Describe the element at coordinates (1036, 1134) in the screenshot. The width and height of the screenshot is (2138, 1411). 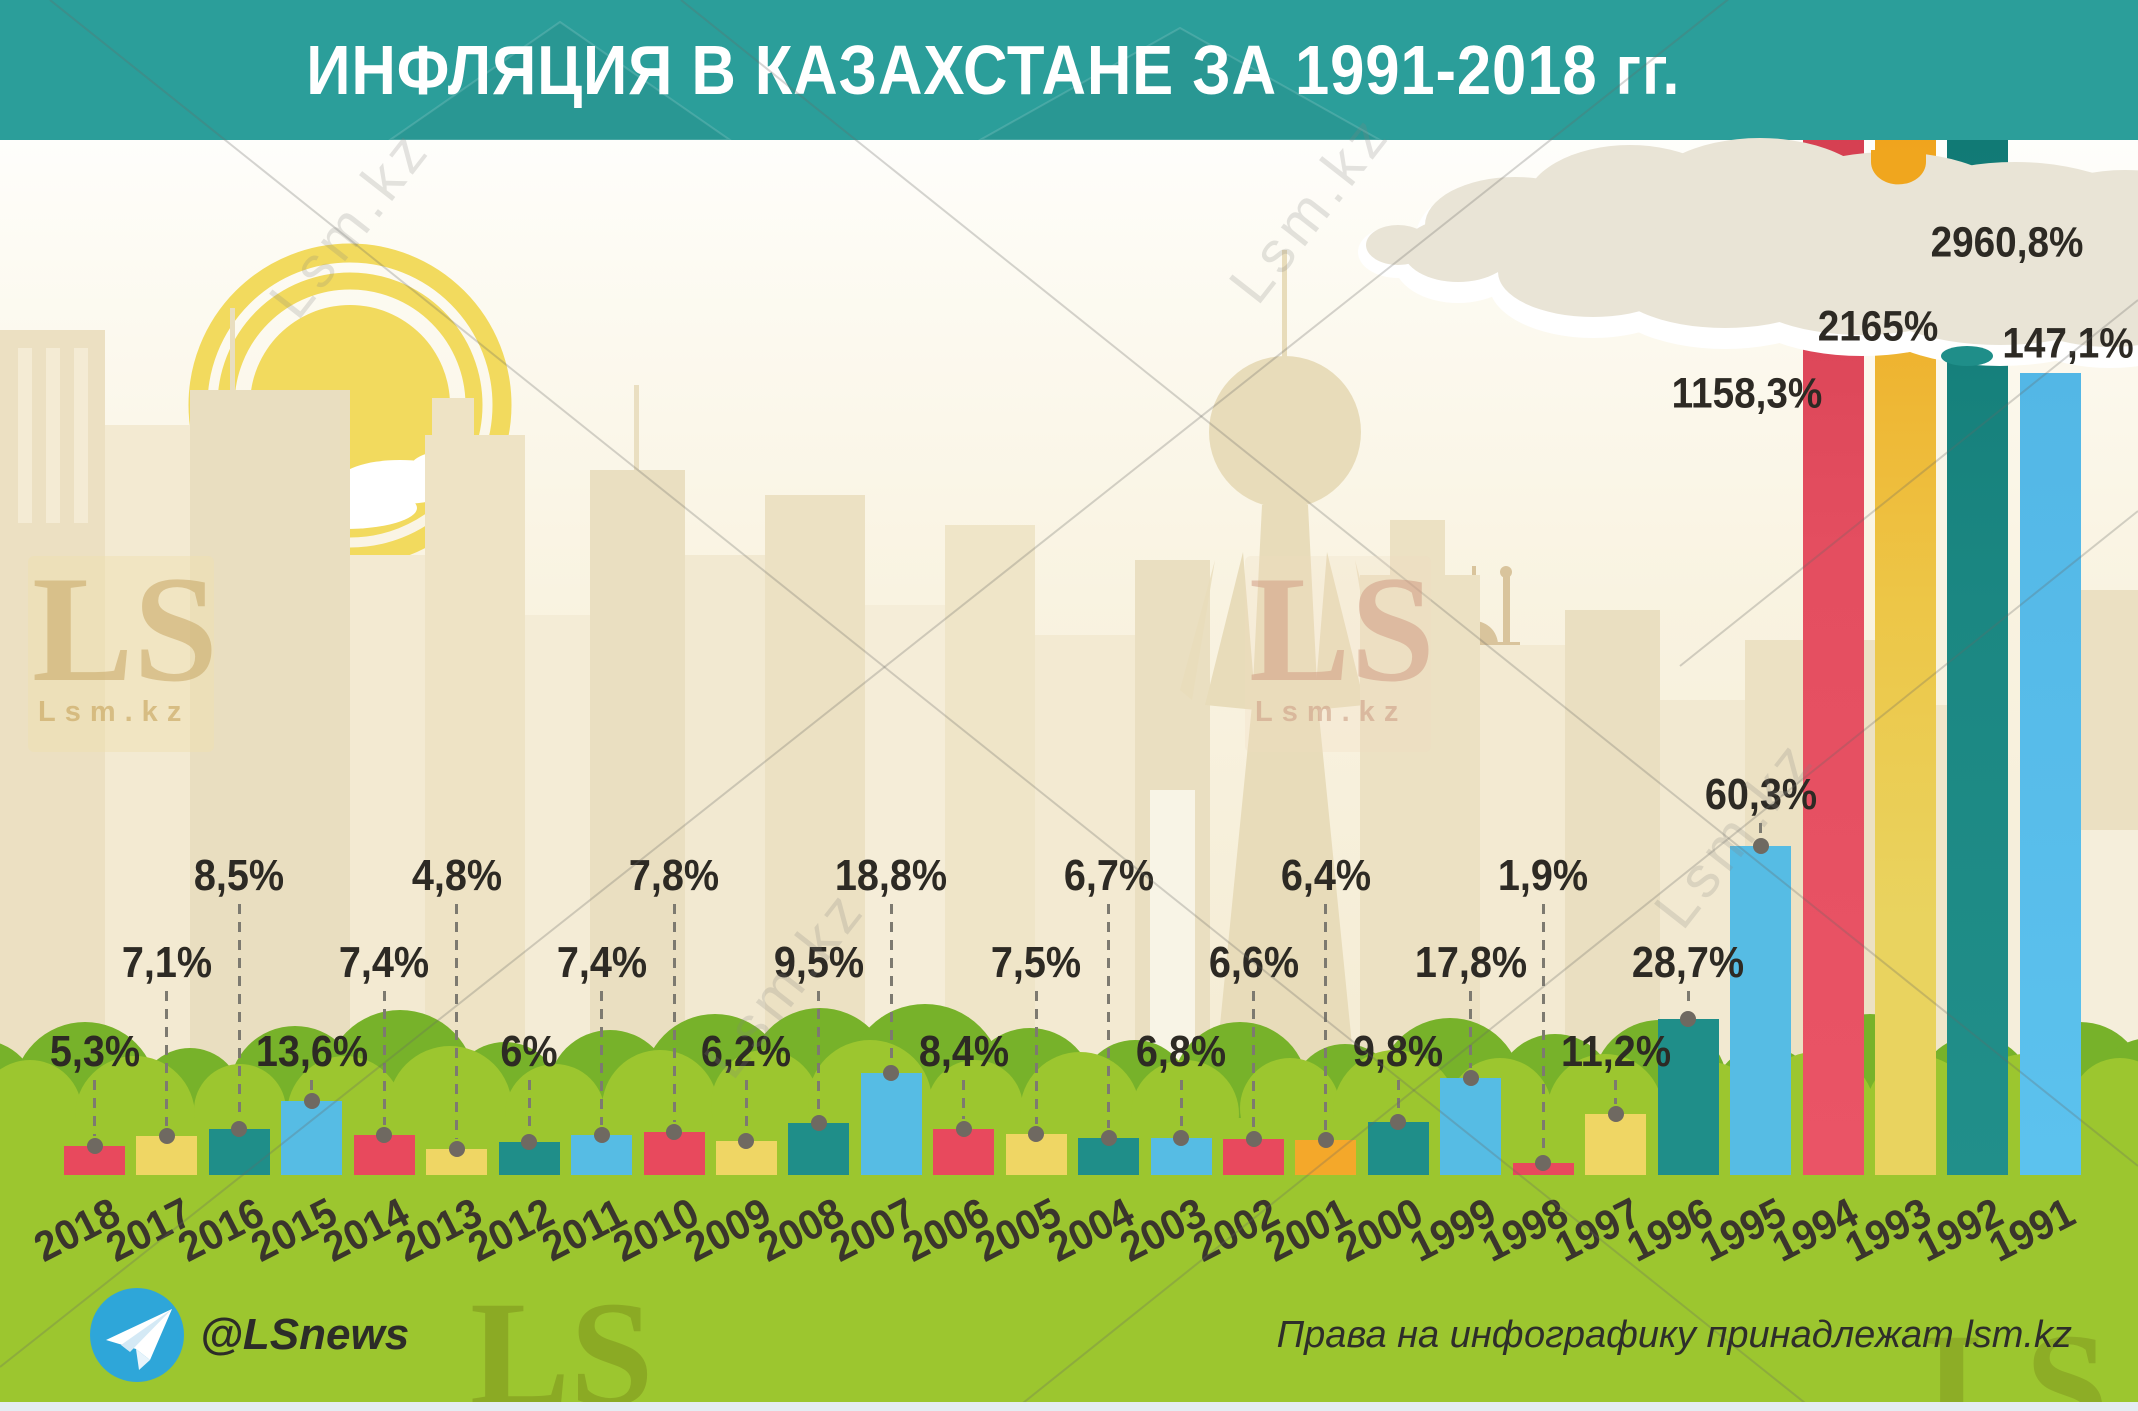
I see `pointer-dot-2005` at that location.